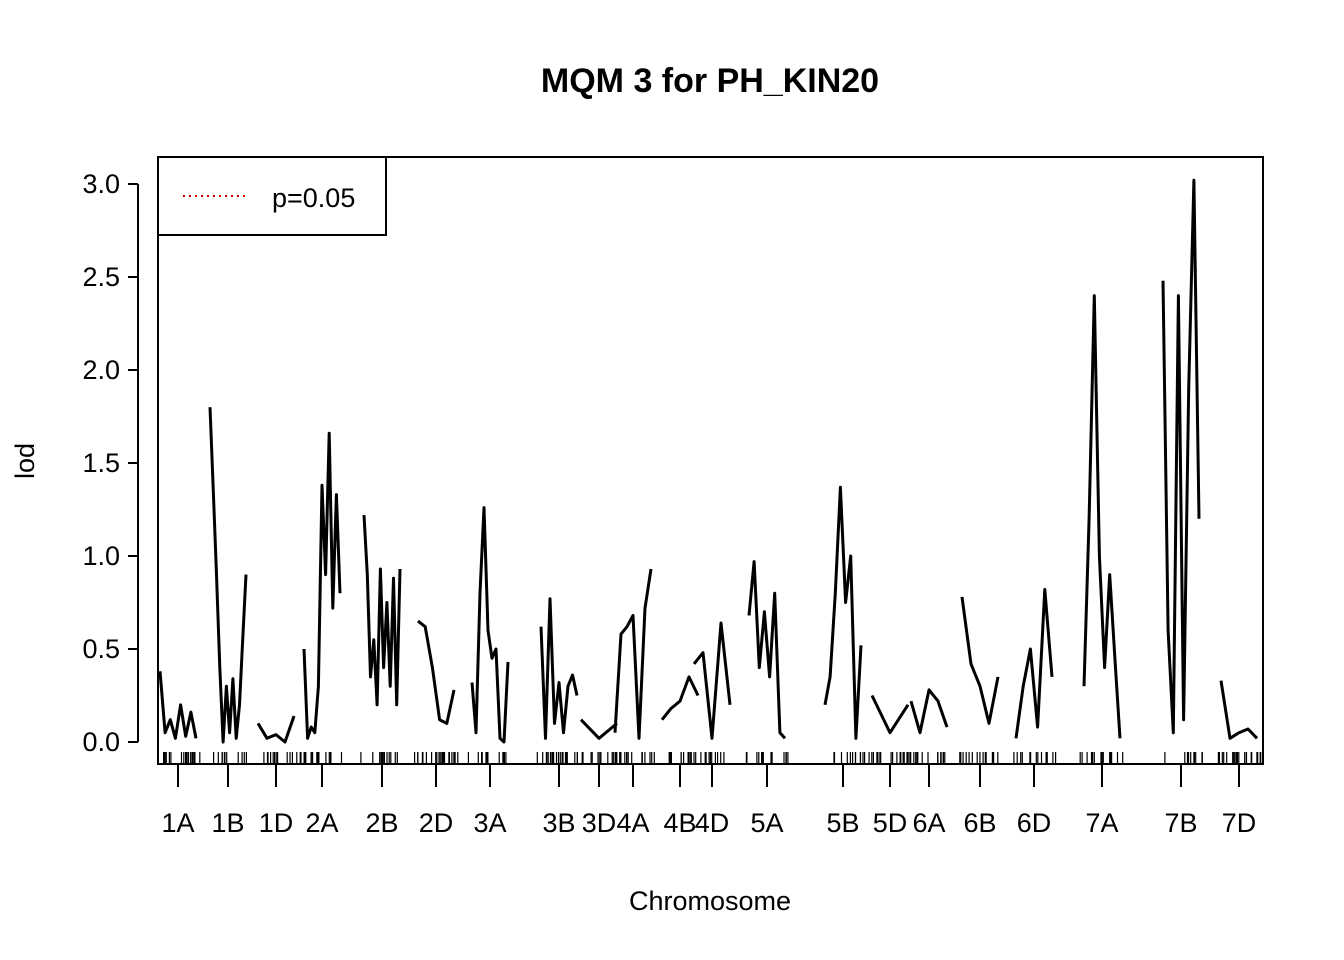 The height and width of the screenshot is (960, 1344). Describe the element at coordinates (710, 81) in the screenshot. I see `chart-title: MQM 3 for PH_KIN20` at that location.